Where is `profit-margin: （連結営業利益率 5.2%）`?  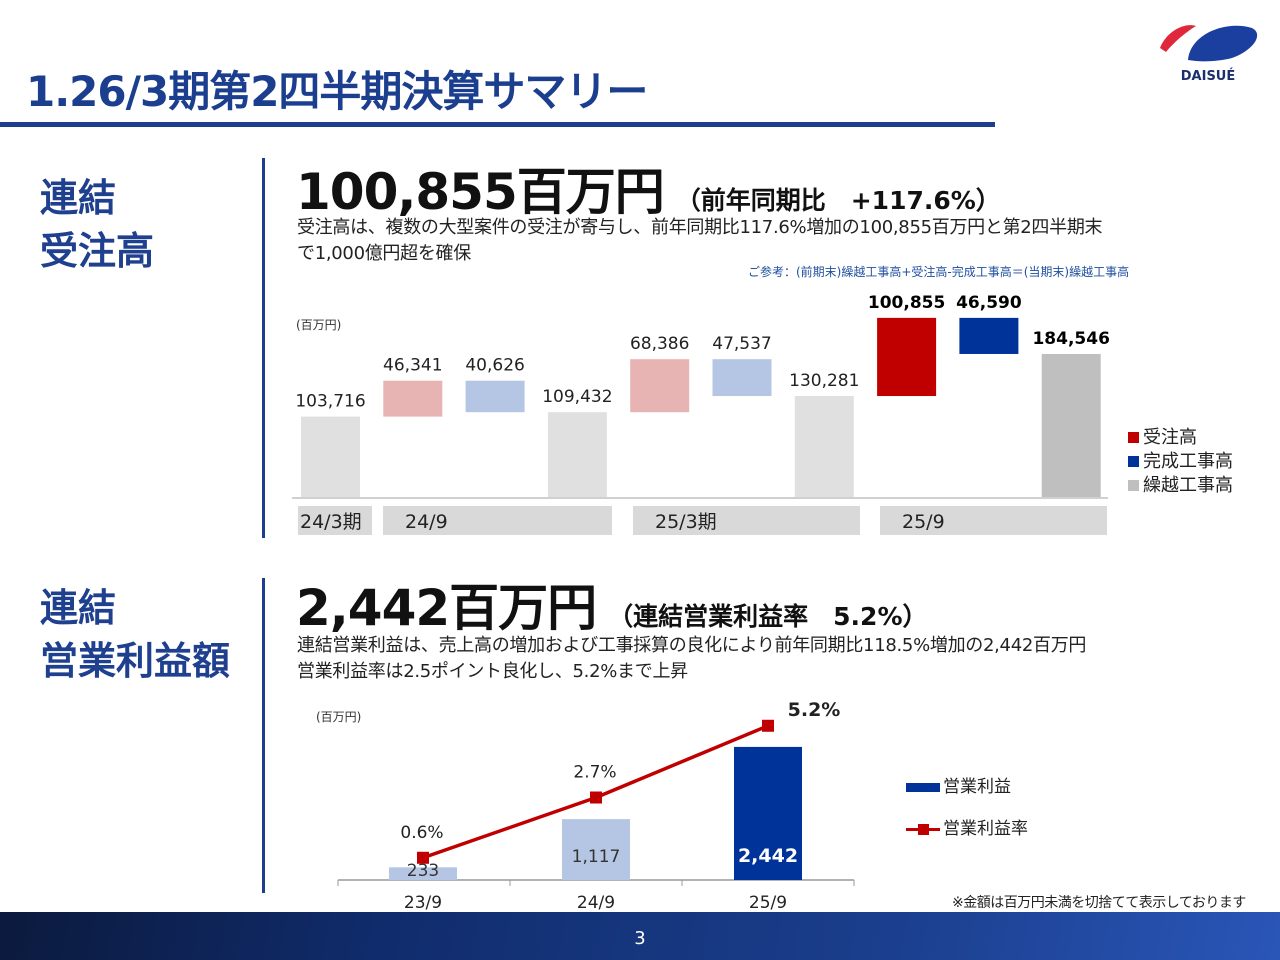 profit-margin: （連結営業利益率 5.2%） is located at coordinates (768, 616).